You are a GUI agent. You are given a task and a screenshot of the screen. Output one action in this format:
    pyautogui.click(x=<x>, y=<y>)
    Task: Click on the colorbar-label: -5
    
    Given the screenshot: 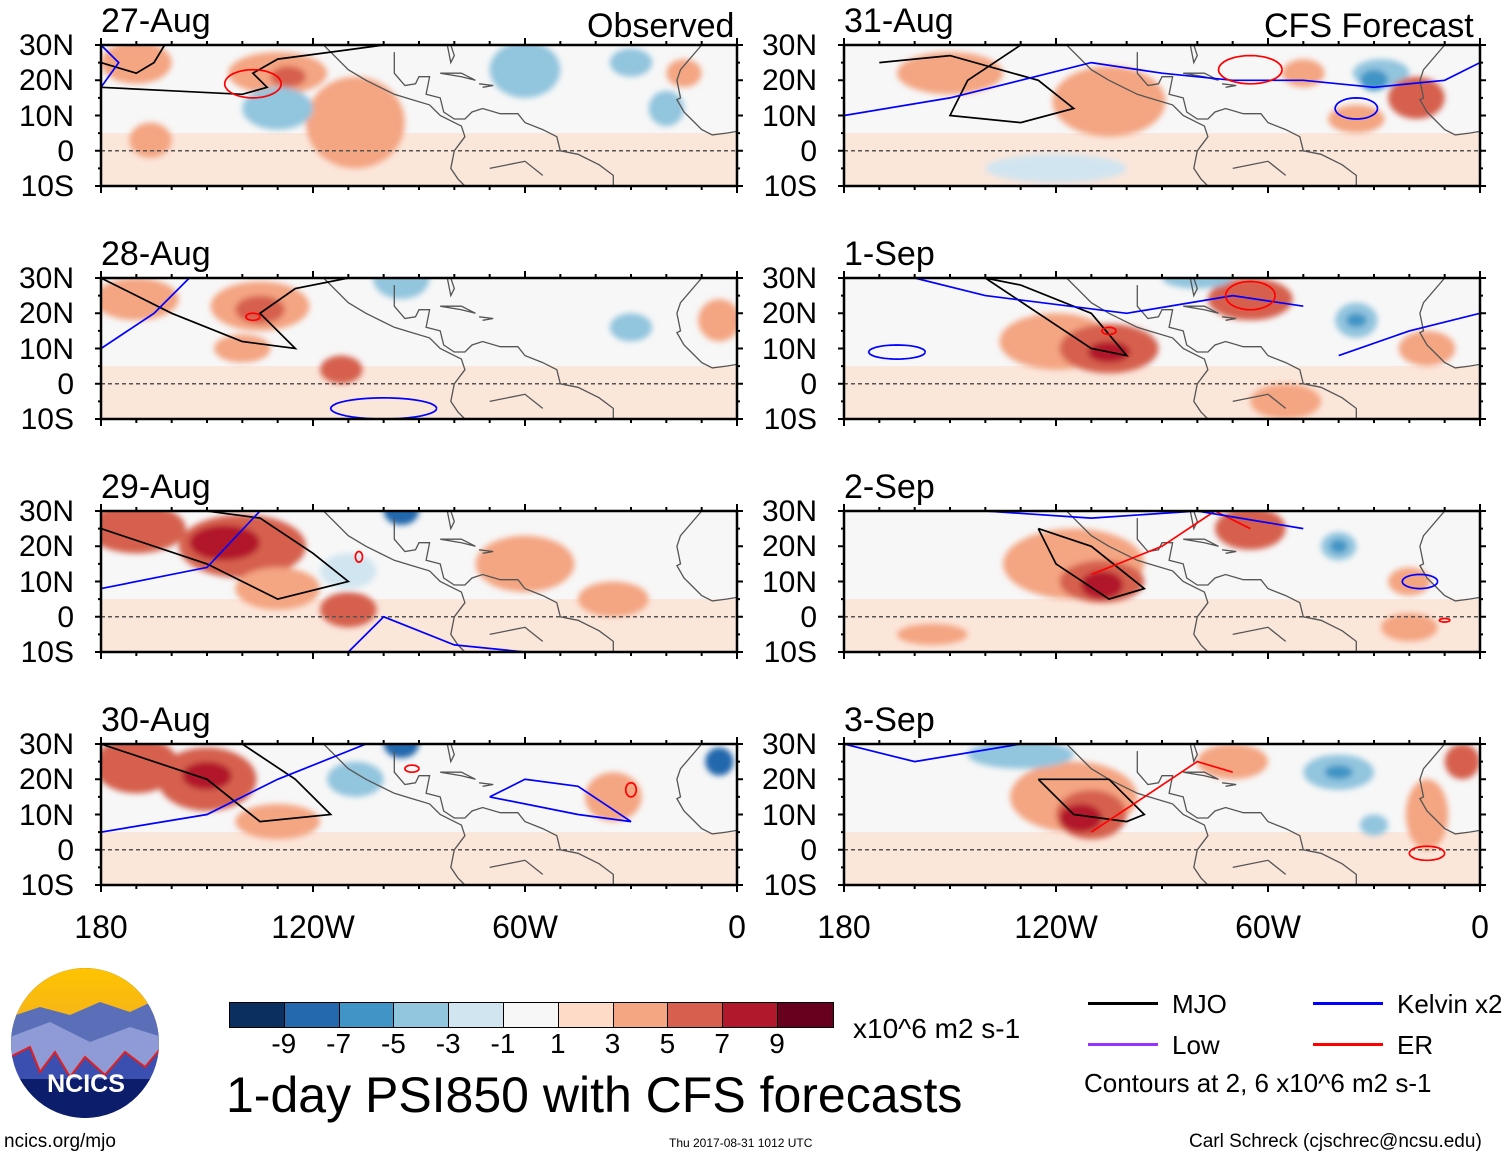 What is the action you would take?
    pyautogui.click(x=393, y=1043)
    